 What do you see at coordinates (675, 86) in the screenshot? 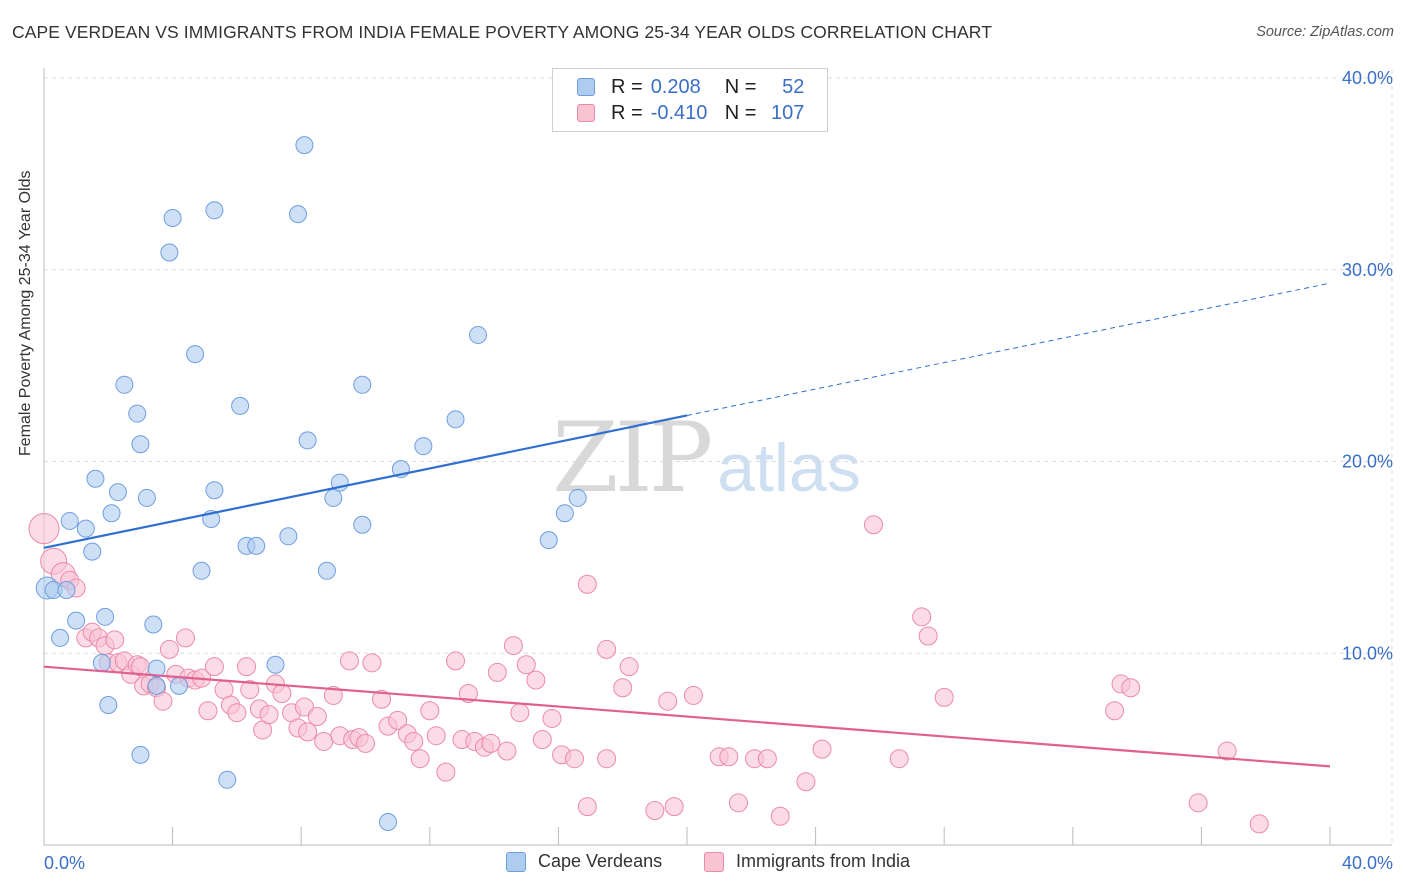
I see `legend-r-value: 0.208` at bounding box center [675, 86].